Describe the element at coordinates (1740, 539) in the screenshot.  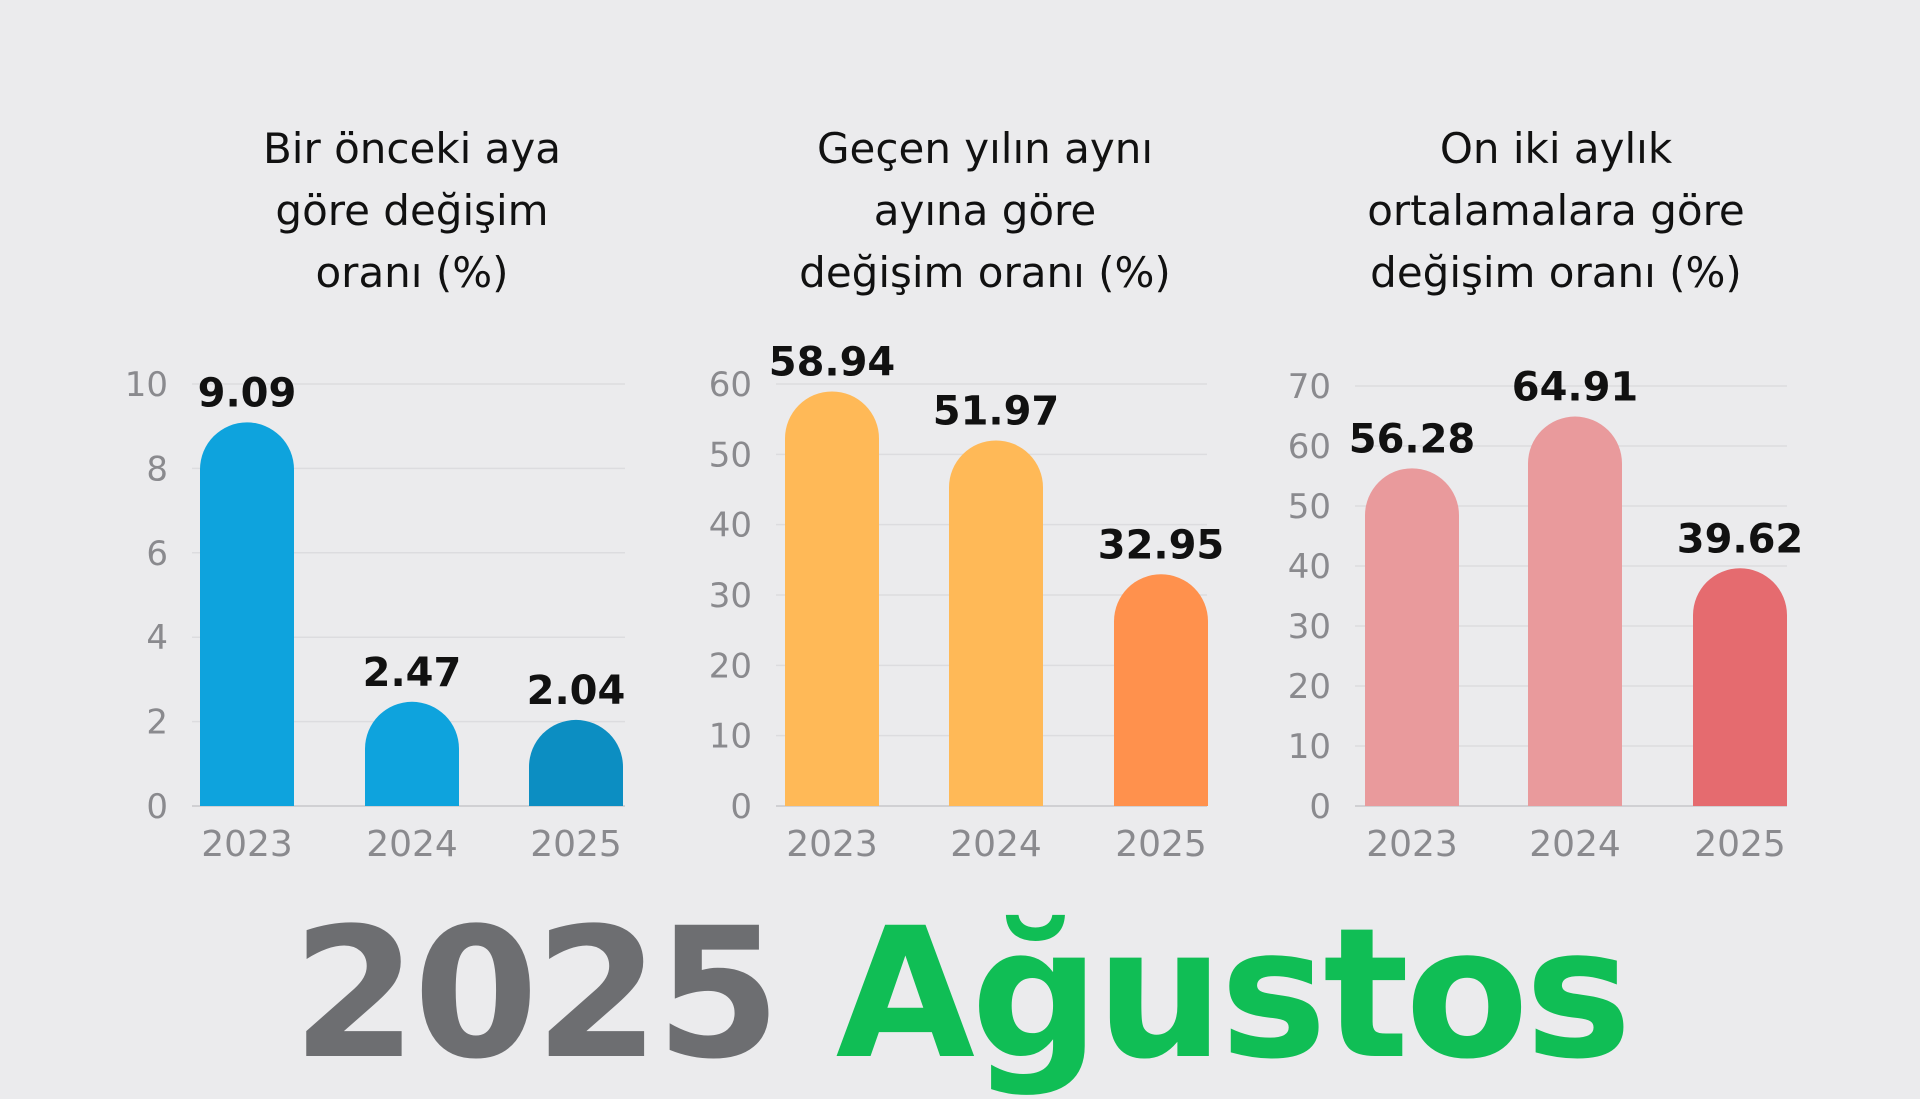
I see `value-label: 39.62` at that location.